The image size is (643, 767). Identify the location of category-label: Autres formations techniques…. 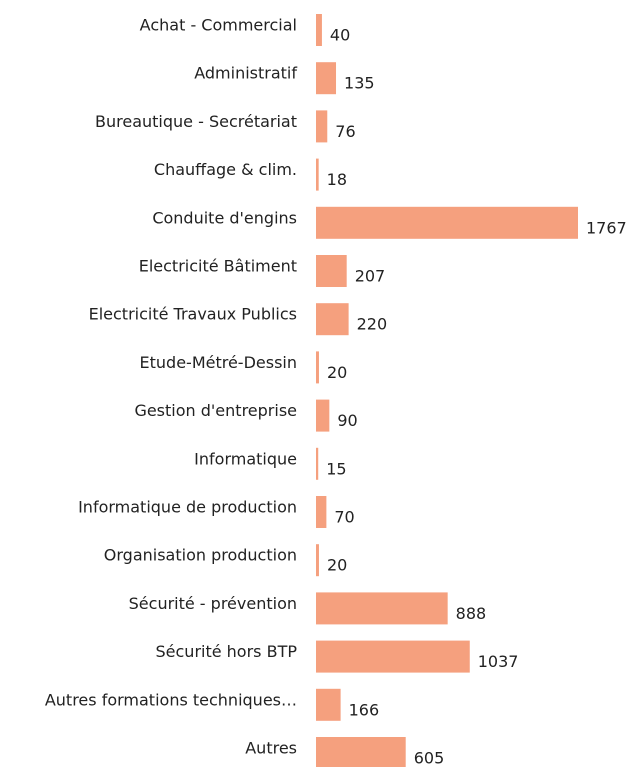
(171, 699).